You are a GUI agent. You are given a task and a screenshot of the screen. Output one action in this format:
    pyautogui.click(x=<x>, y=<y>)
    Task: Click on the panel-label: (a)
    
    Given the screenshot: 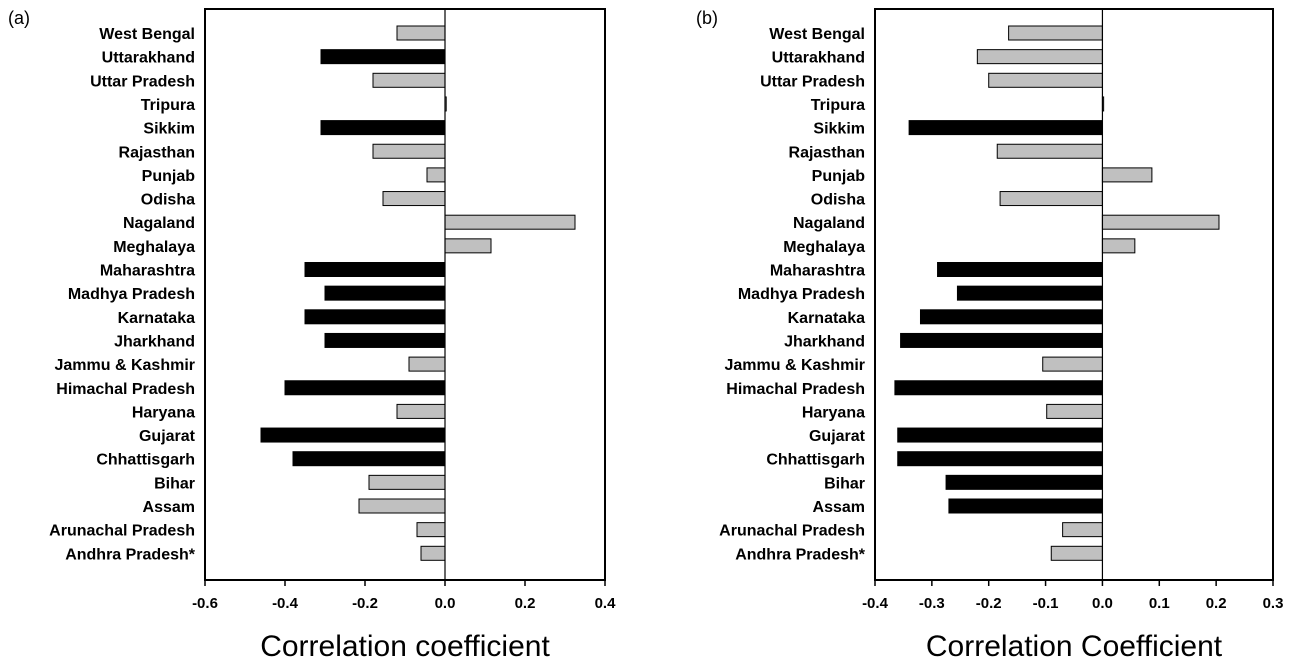 What is the action you would take?
    pyautogui.click(x=19, y=18)
    